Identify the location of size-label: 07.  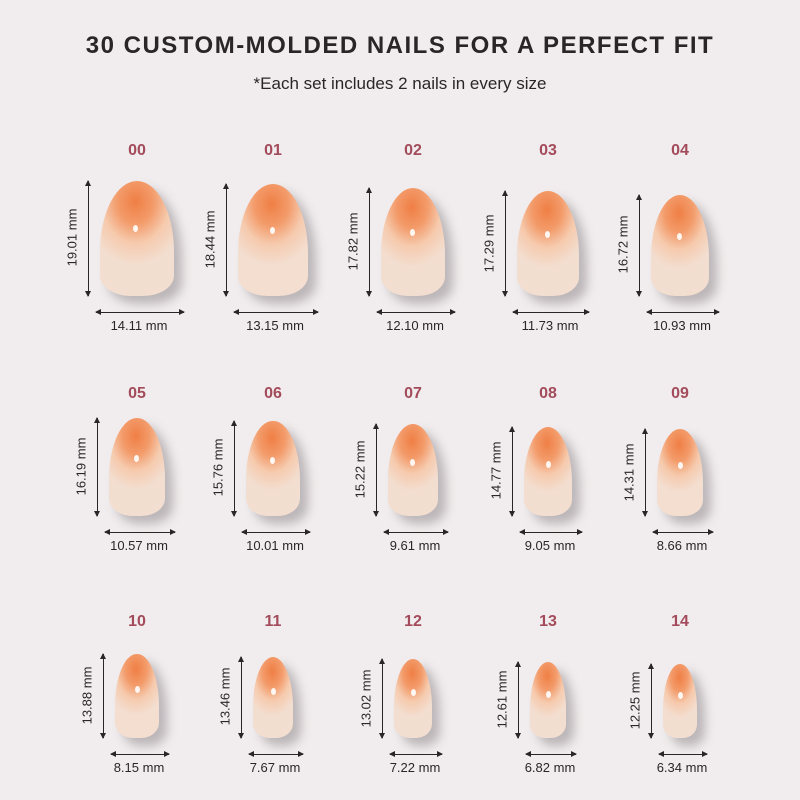
(413, 393).